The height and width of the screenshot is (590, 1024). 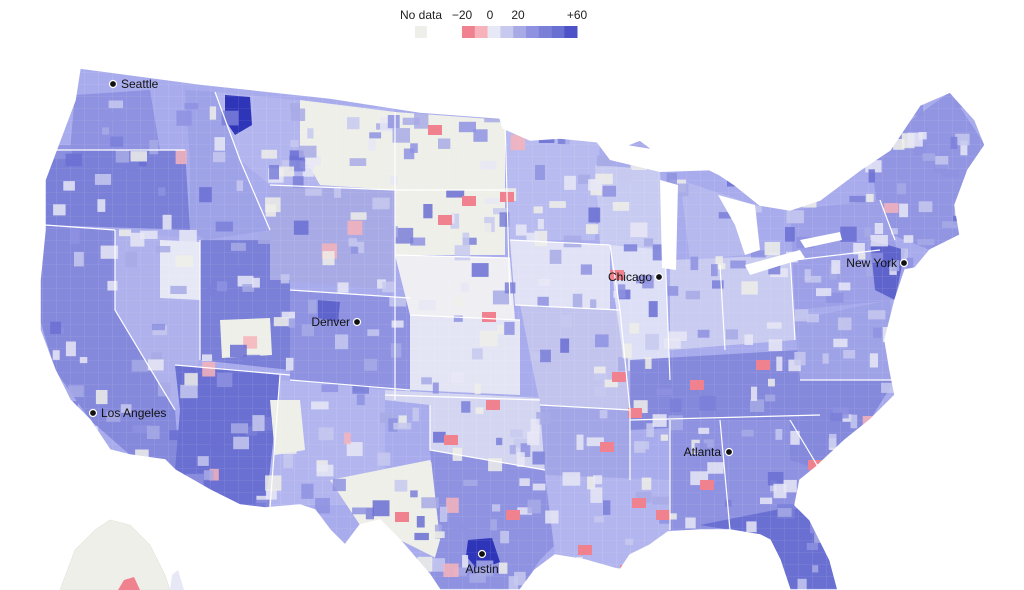 What do you see at coordinates (113, 84) in the screenshot?
I see `city-dot-seattle` at bounding box center [113, 84].